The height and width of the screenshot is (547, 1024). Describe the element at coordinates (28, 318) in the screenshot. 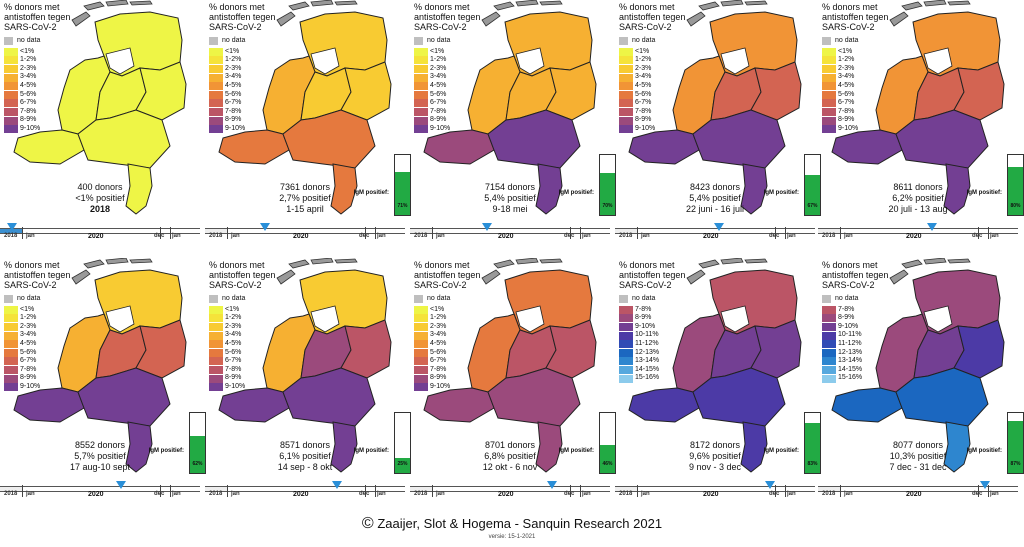

I see `legend-label: 1-2%` at that location.